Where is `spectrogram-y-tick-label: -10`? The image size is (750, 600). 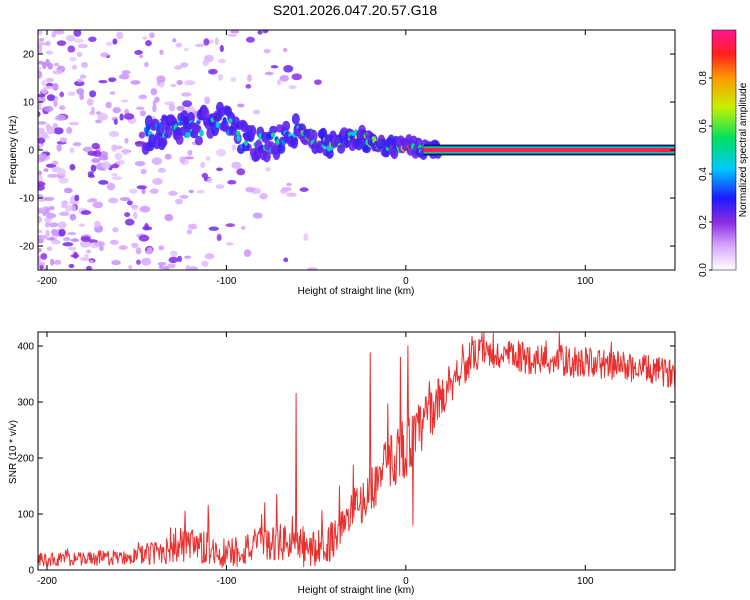 spectrogram-y-tick-label: -10 is located at coordinates (27, 199).